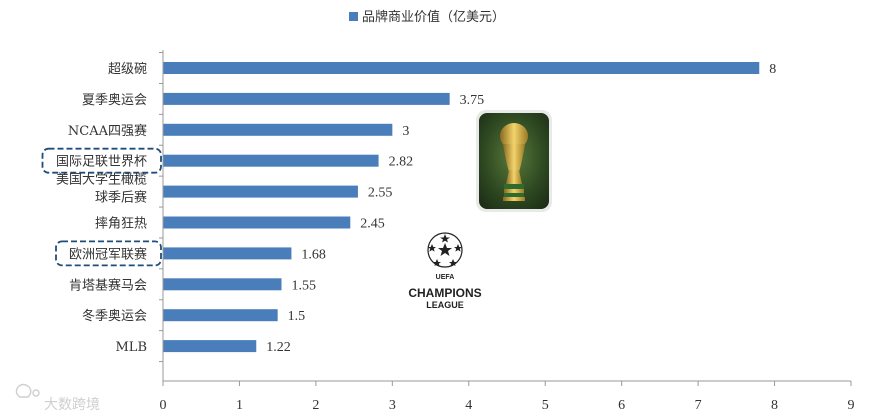 The width and height of the screenshot is (872, 418). I want to click on value-label: 1.5, so click(297, 316).